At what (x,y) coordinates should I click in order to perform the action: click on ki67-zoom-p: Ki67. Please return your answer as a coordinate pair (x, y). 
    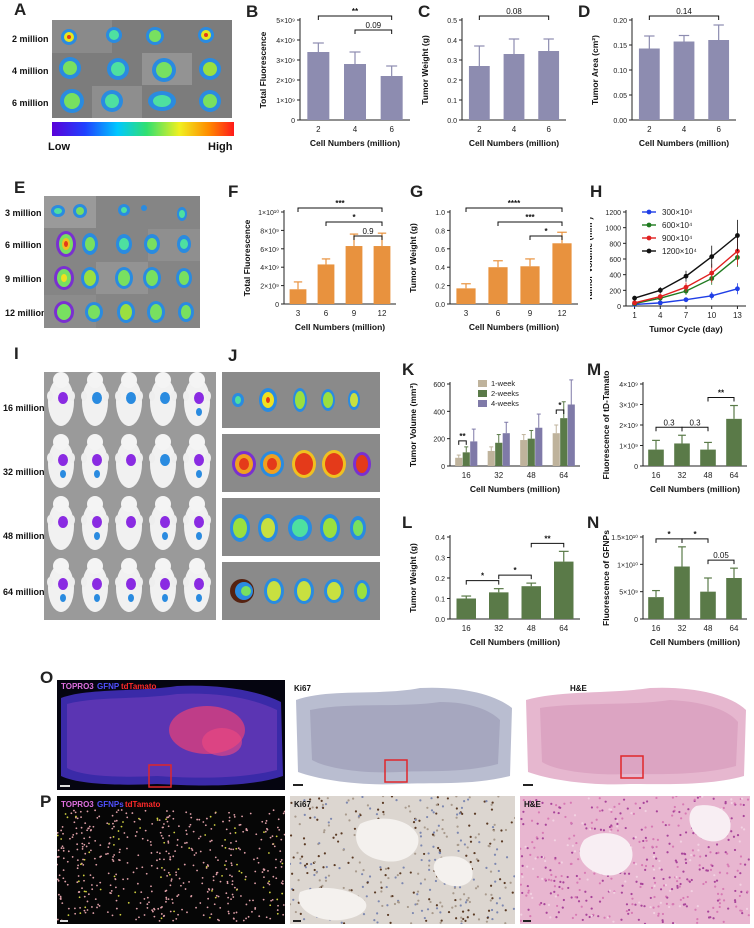
    Looking at the image, I should click on (402, 860).